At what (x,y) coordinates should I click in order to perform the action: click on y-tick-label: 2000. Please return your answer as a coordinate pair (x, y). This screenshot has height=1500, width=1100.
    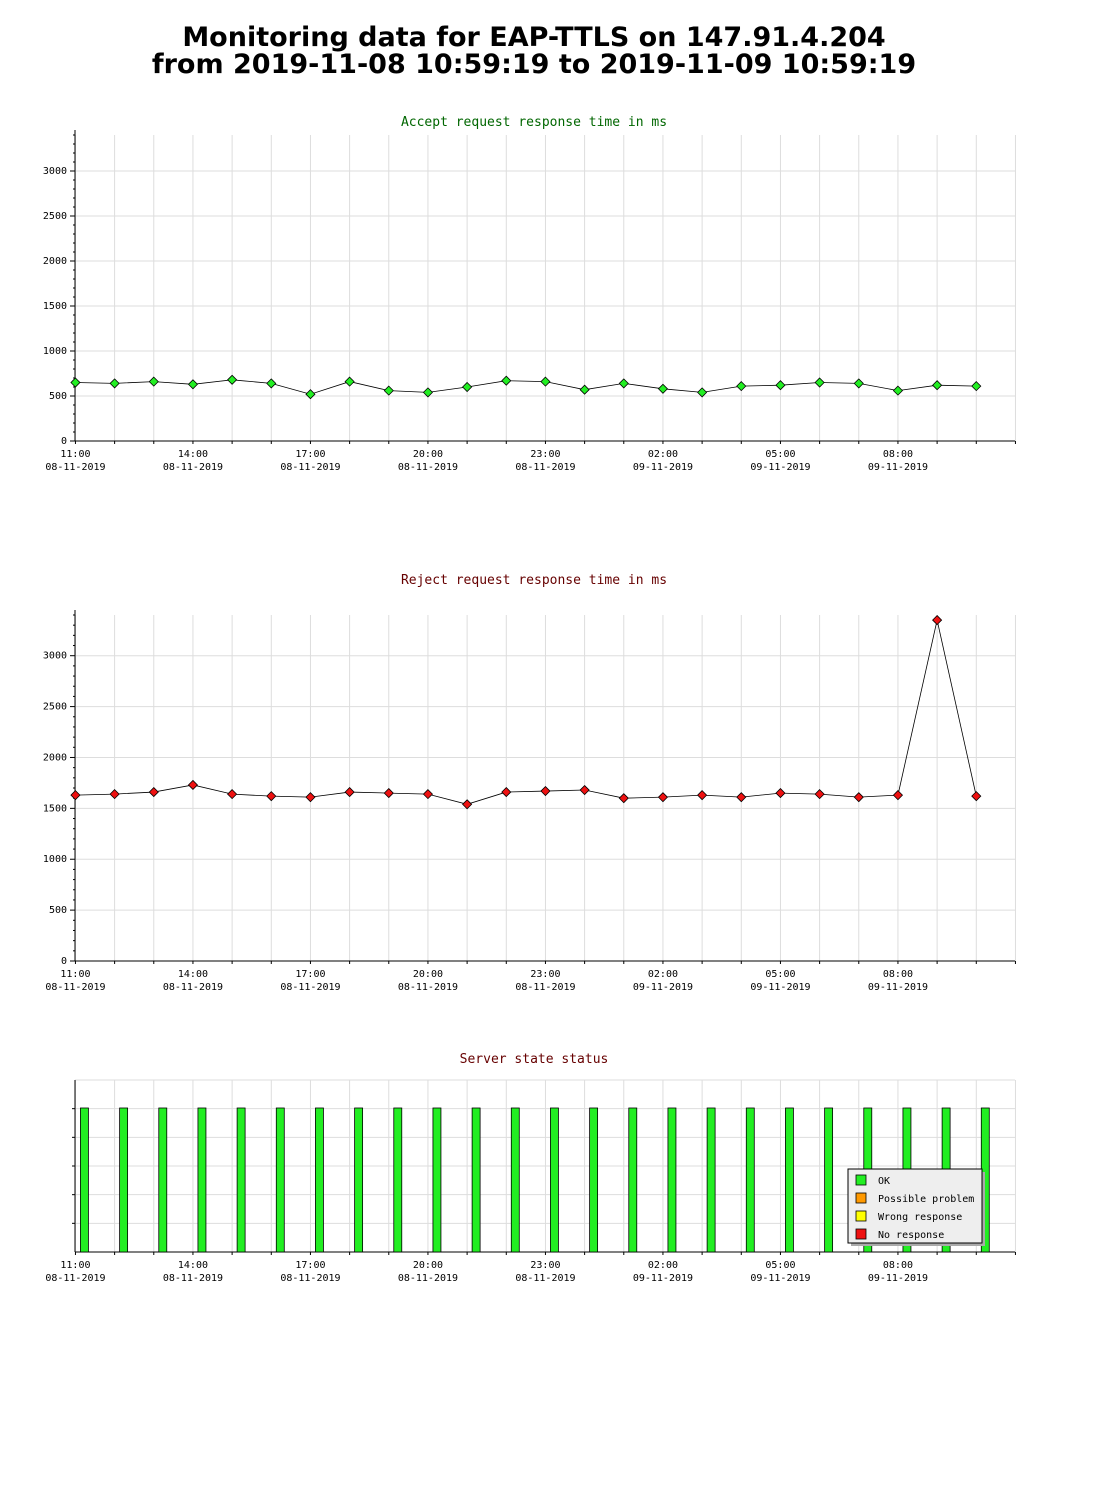
    Looking at the image, I should click on (55, 757).